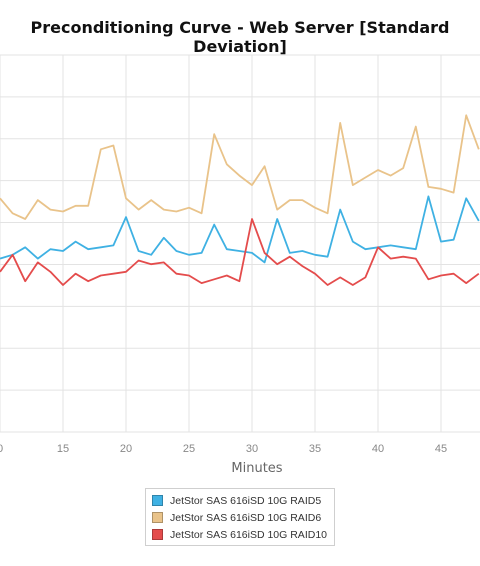 Image resolution: width=480 pixels, height=566 pixels. What do you see at coordinates (63, 449) in the screenshot?
I see `x-tick-label: 15` at bounding box center [63, 449].